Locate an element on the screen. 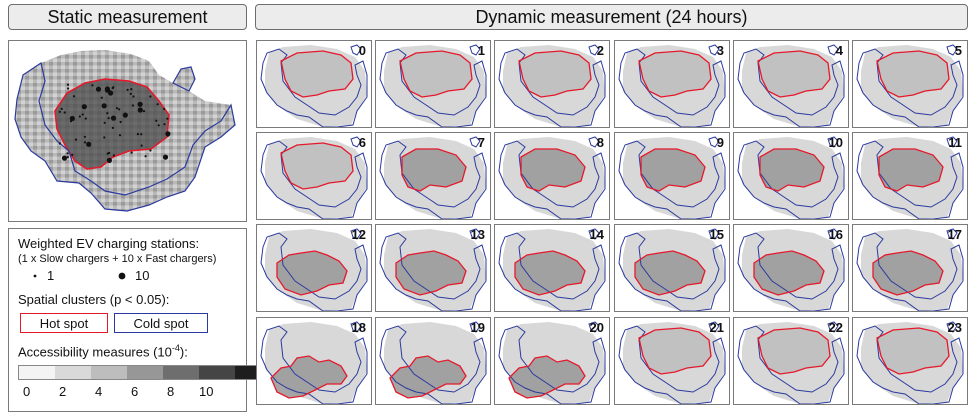 The image size is (974, 419). legend-dot-large-icon is located at coordinates (122, 276).